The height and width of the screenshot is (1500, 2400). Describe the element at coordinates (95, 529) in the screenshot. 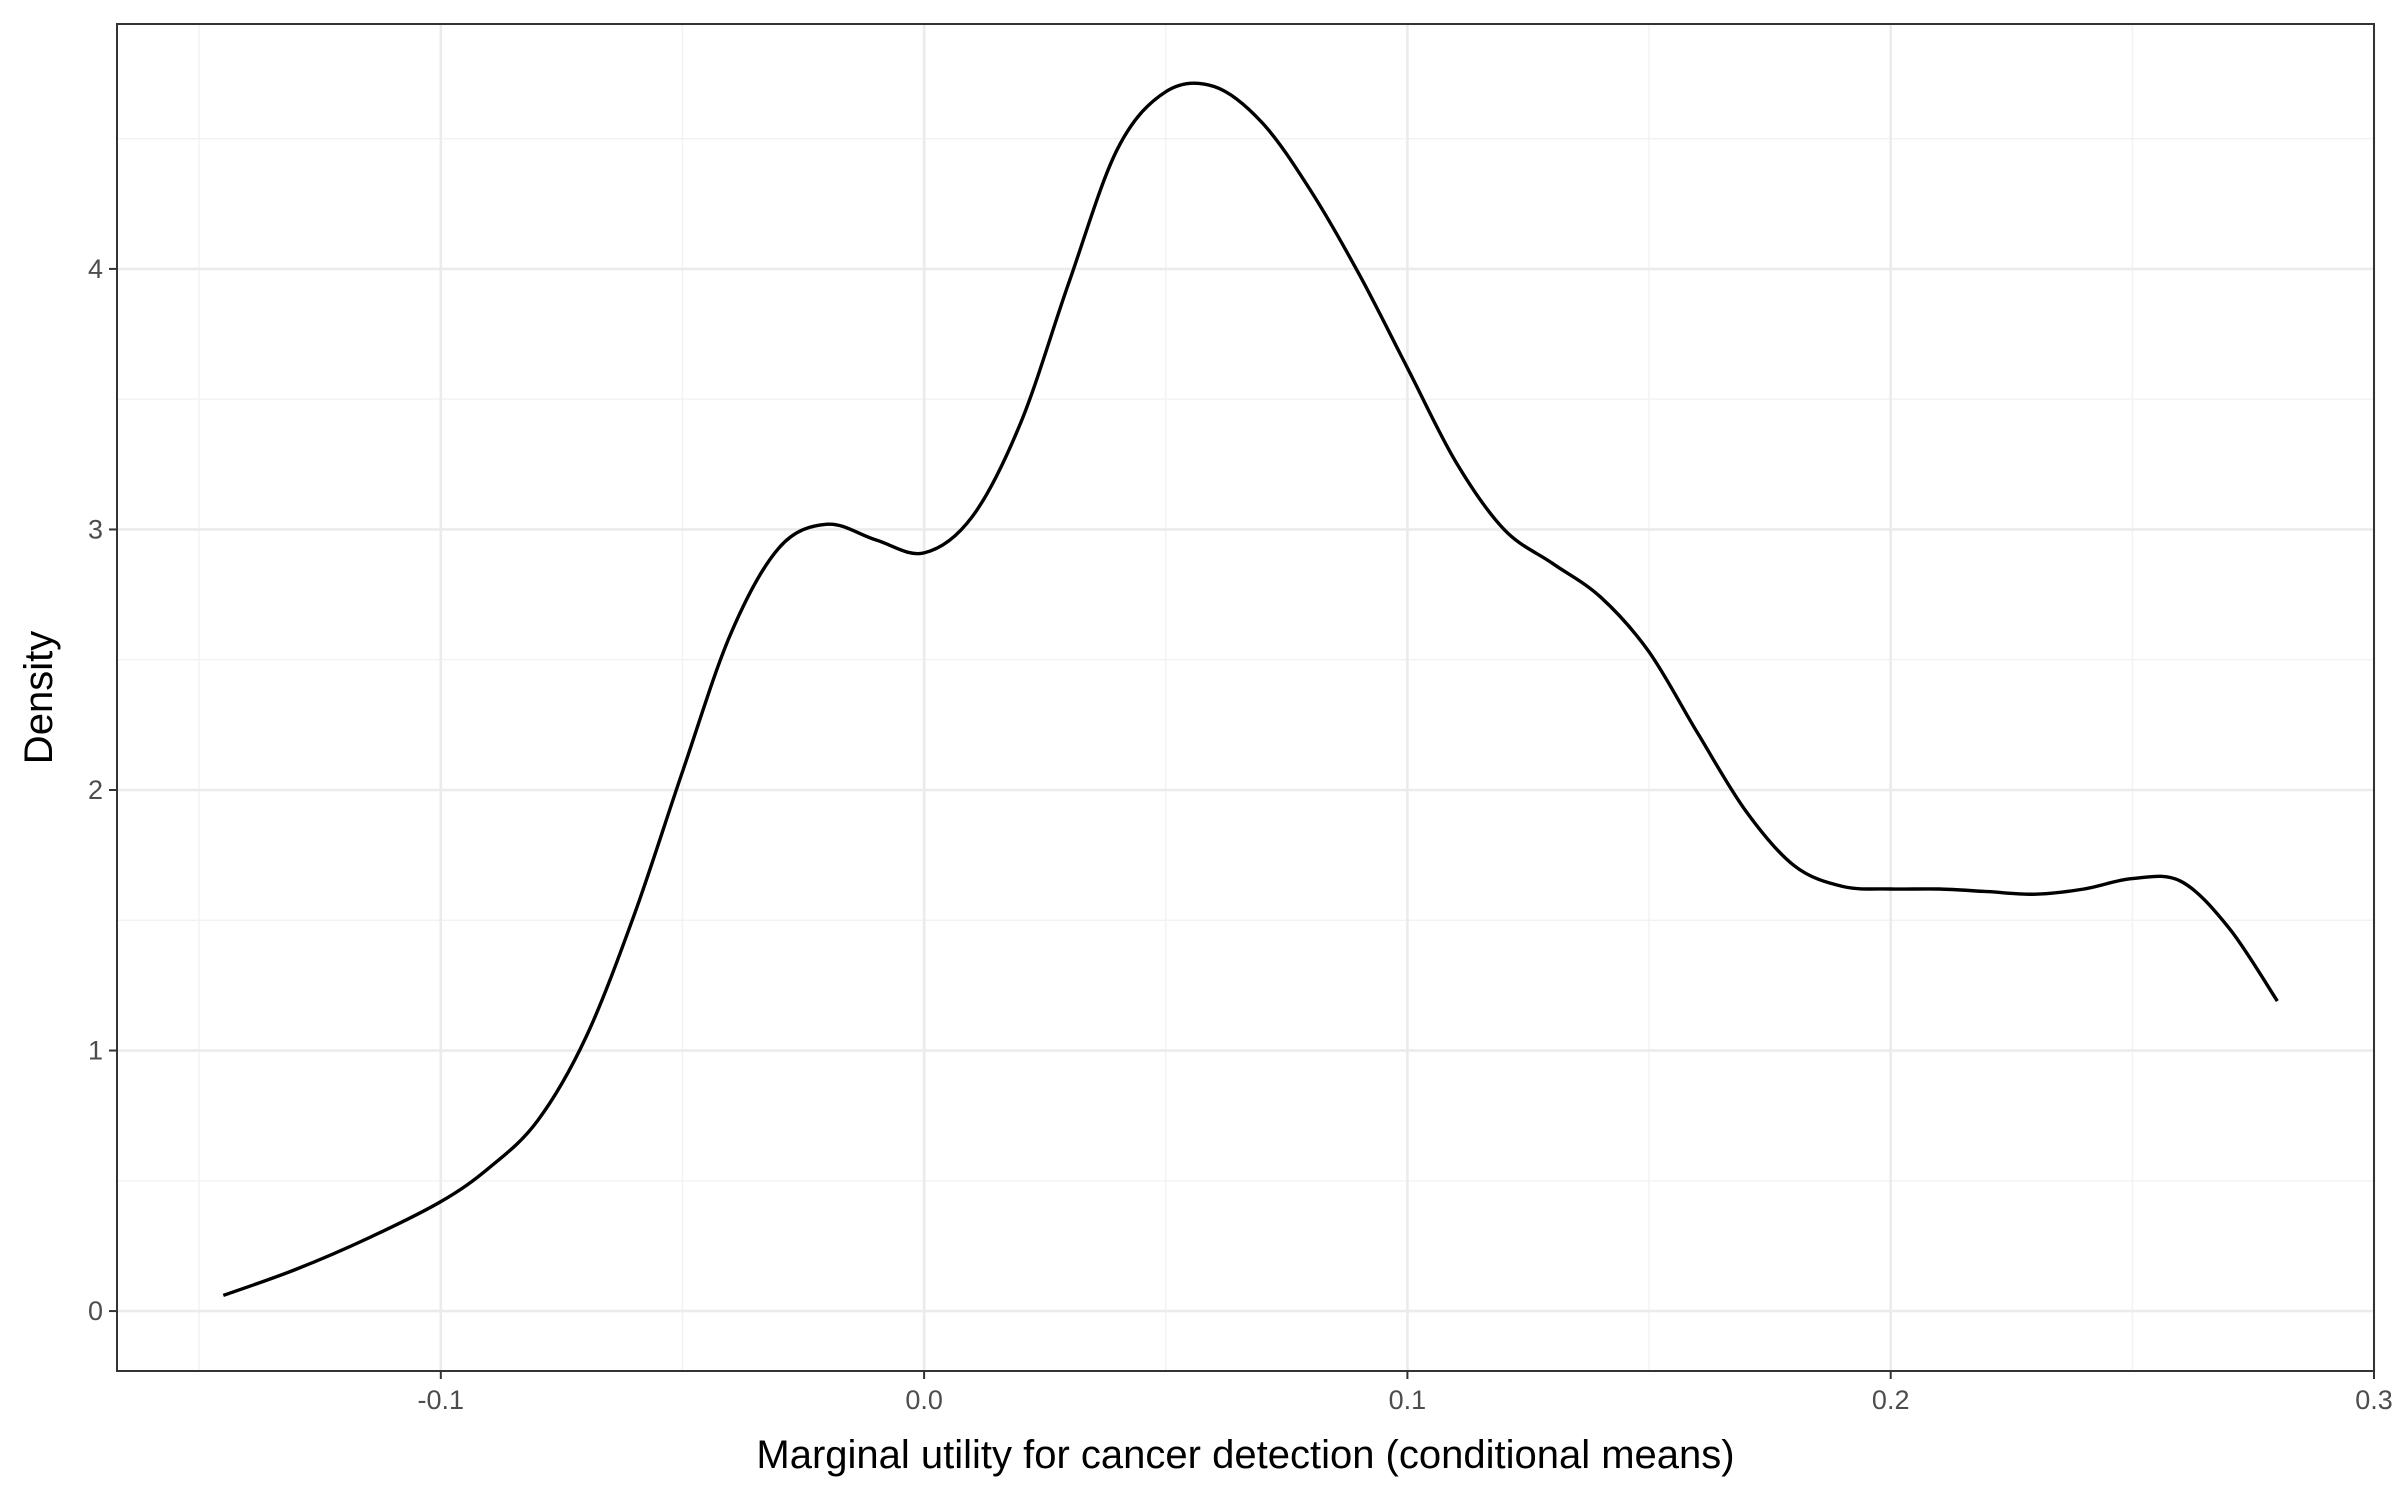

I see `y-tick-label: 3` at that location.